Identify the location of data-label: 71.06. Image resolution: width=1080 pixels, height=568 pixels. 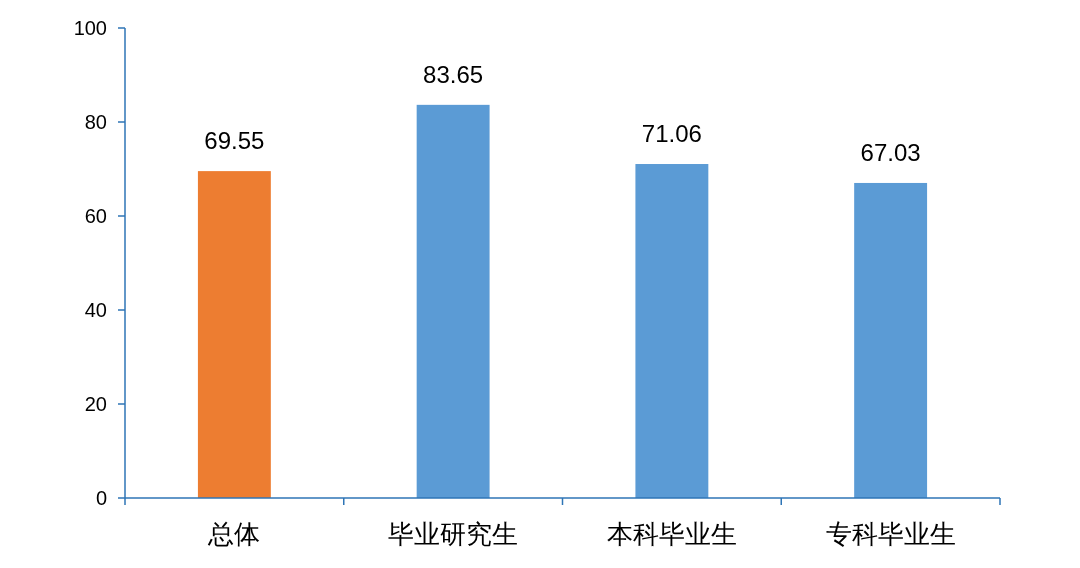
(671, 134).